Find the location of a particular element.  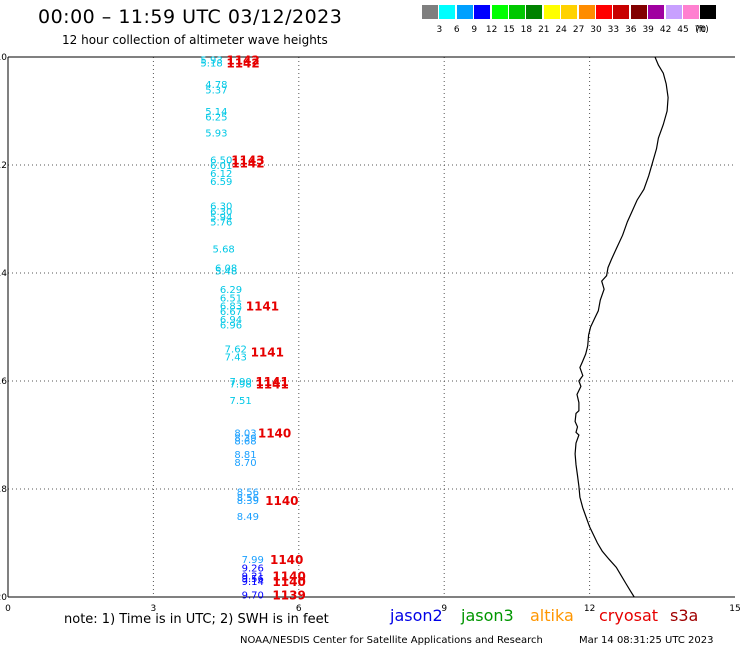

legend-unit: (ft) is located at coordinates (702, 30).